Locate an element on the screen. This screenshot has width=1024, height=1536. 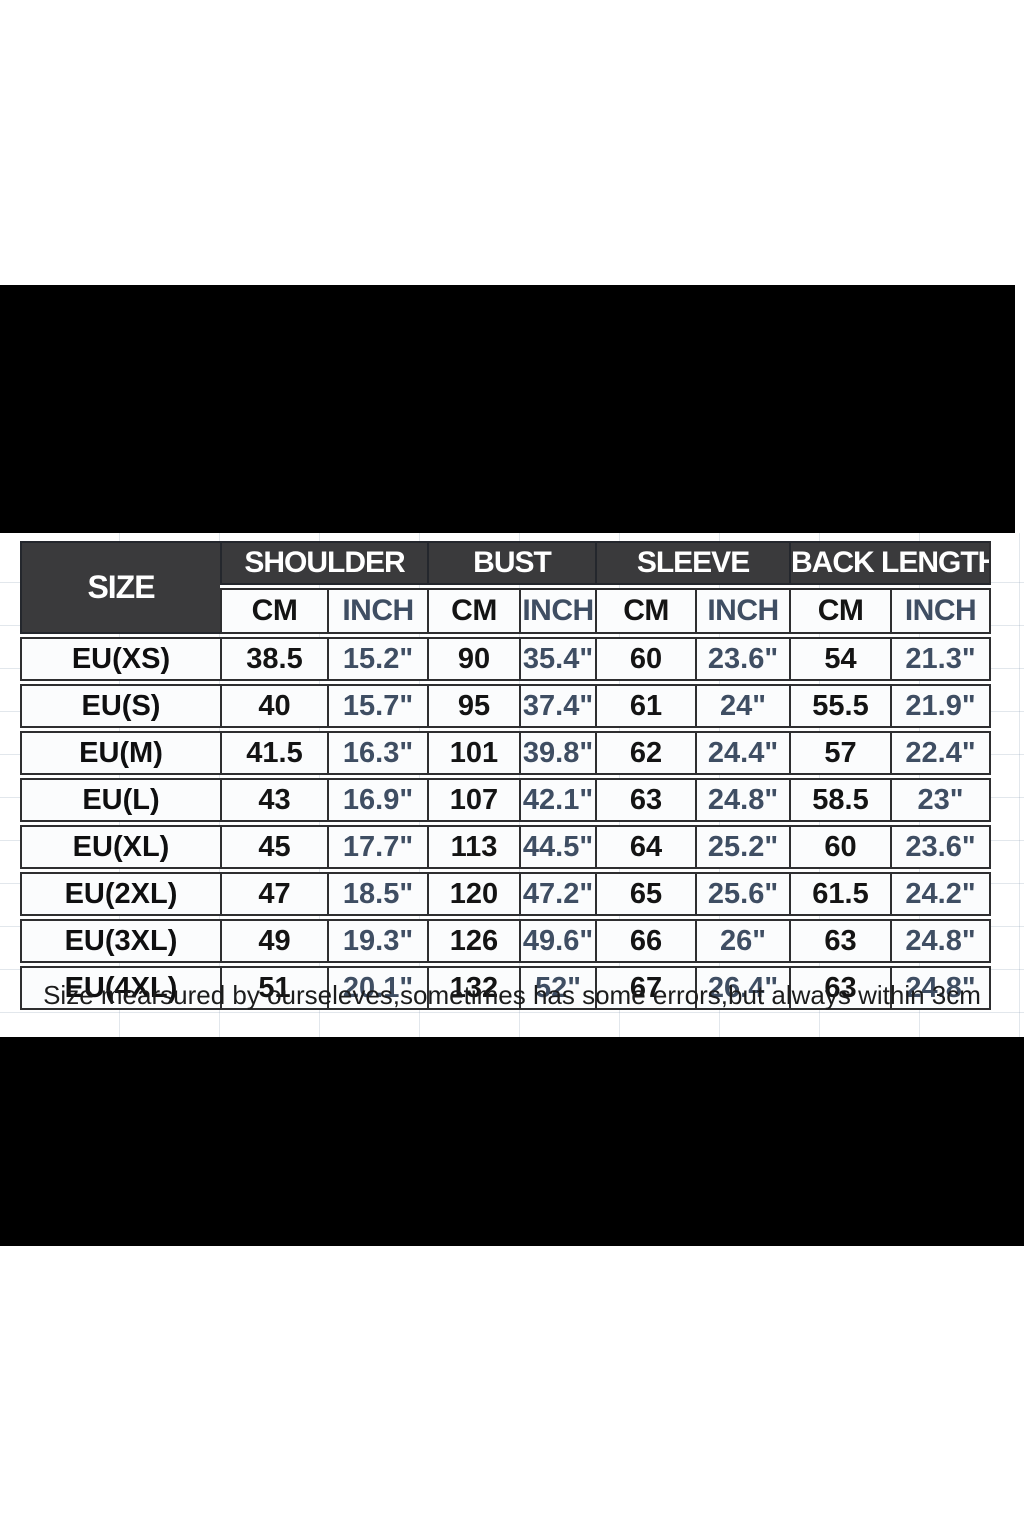
table-cell: 37.4" is located at coordinates (557, 706).